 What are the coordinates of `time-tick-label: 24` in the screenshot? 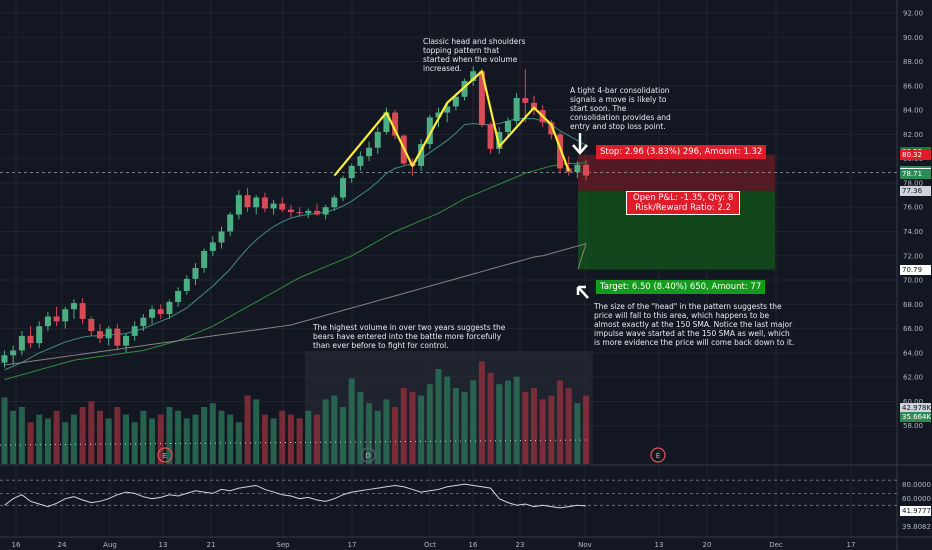 It's located at (62, 545).